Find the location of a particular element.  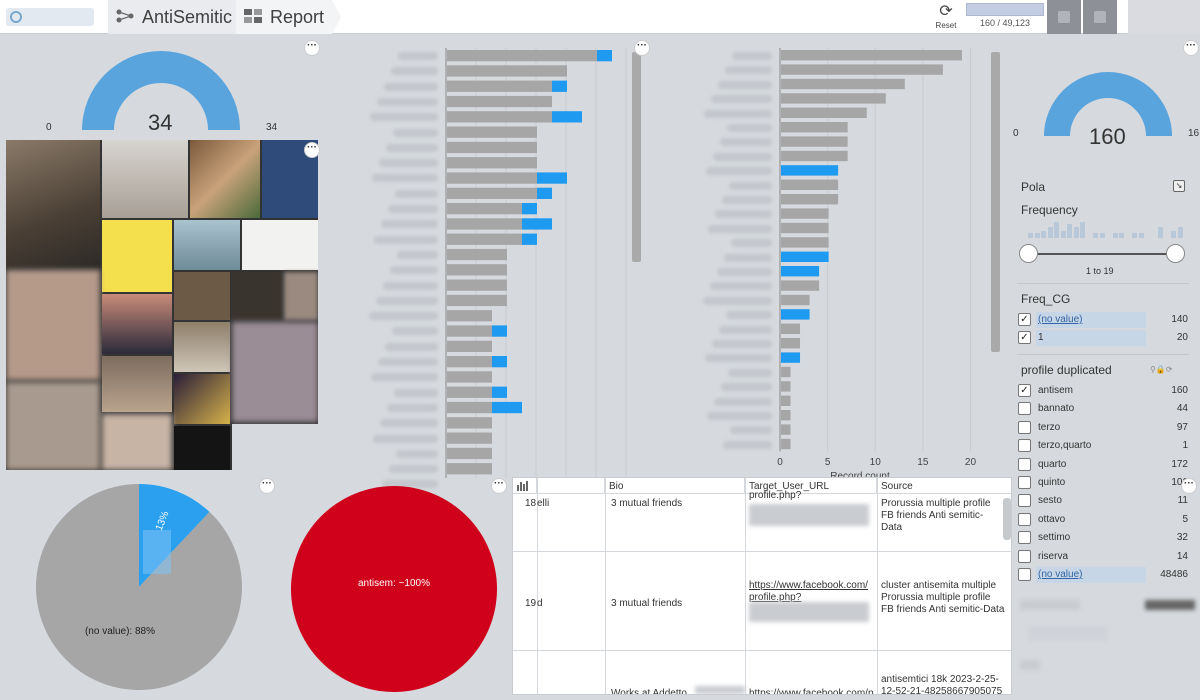

expand-icon: ↘ is located at coordinates (1179, 186).